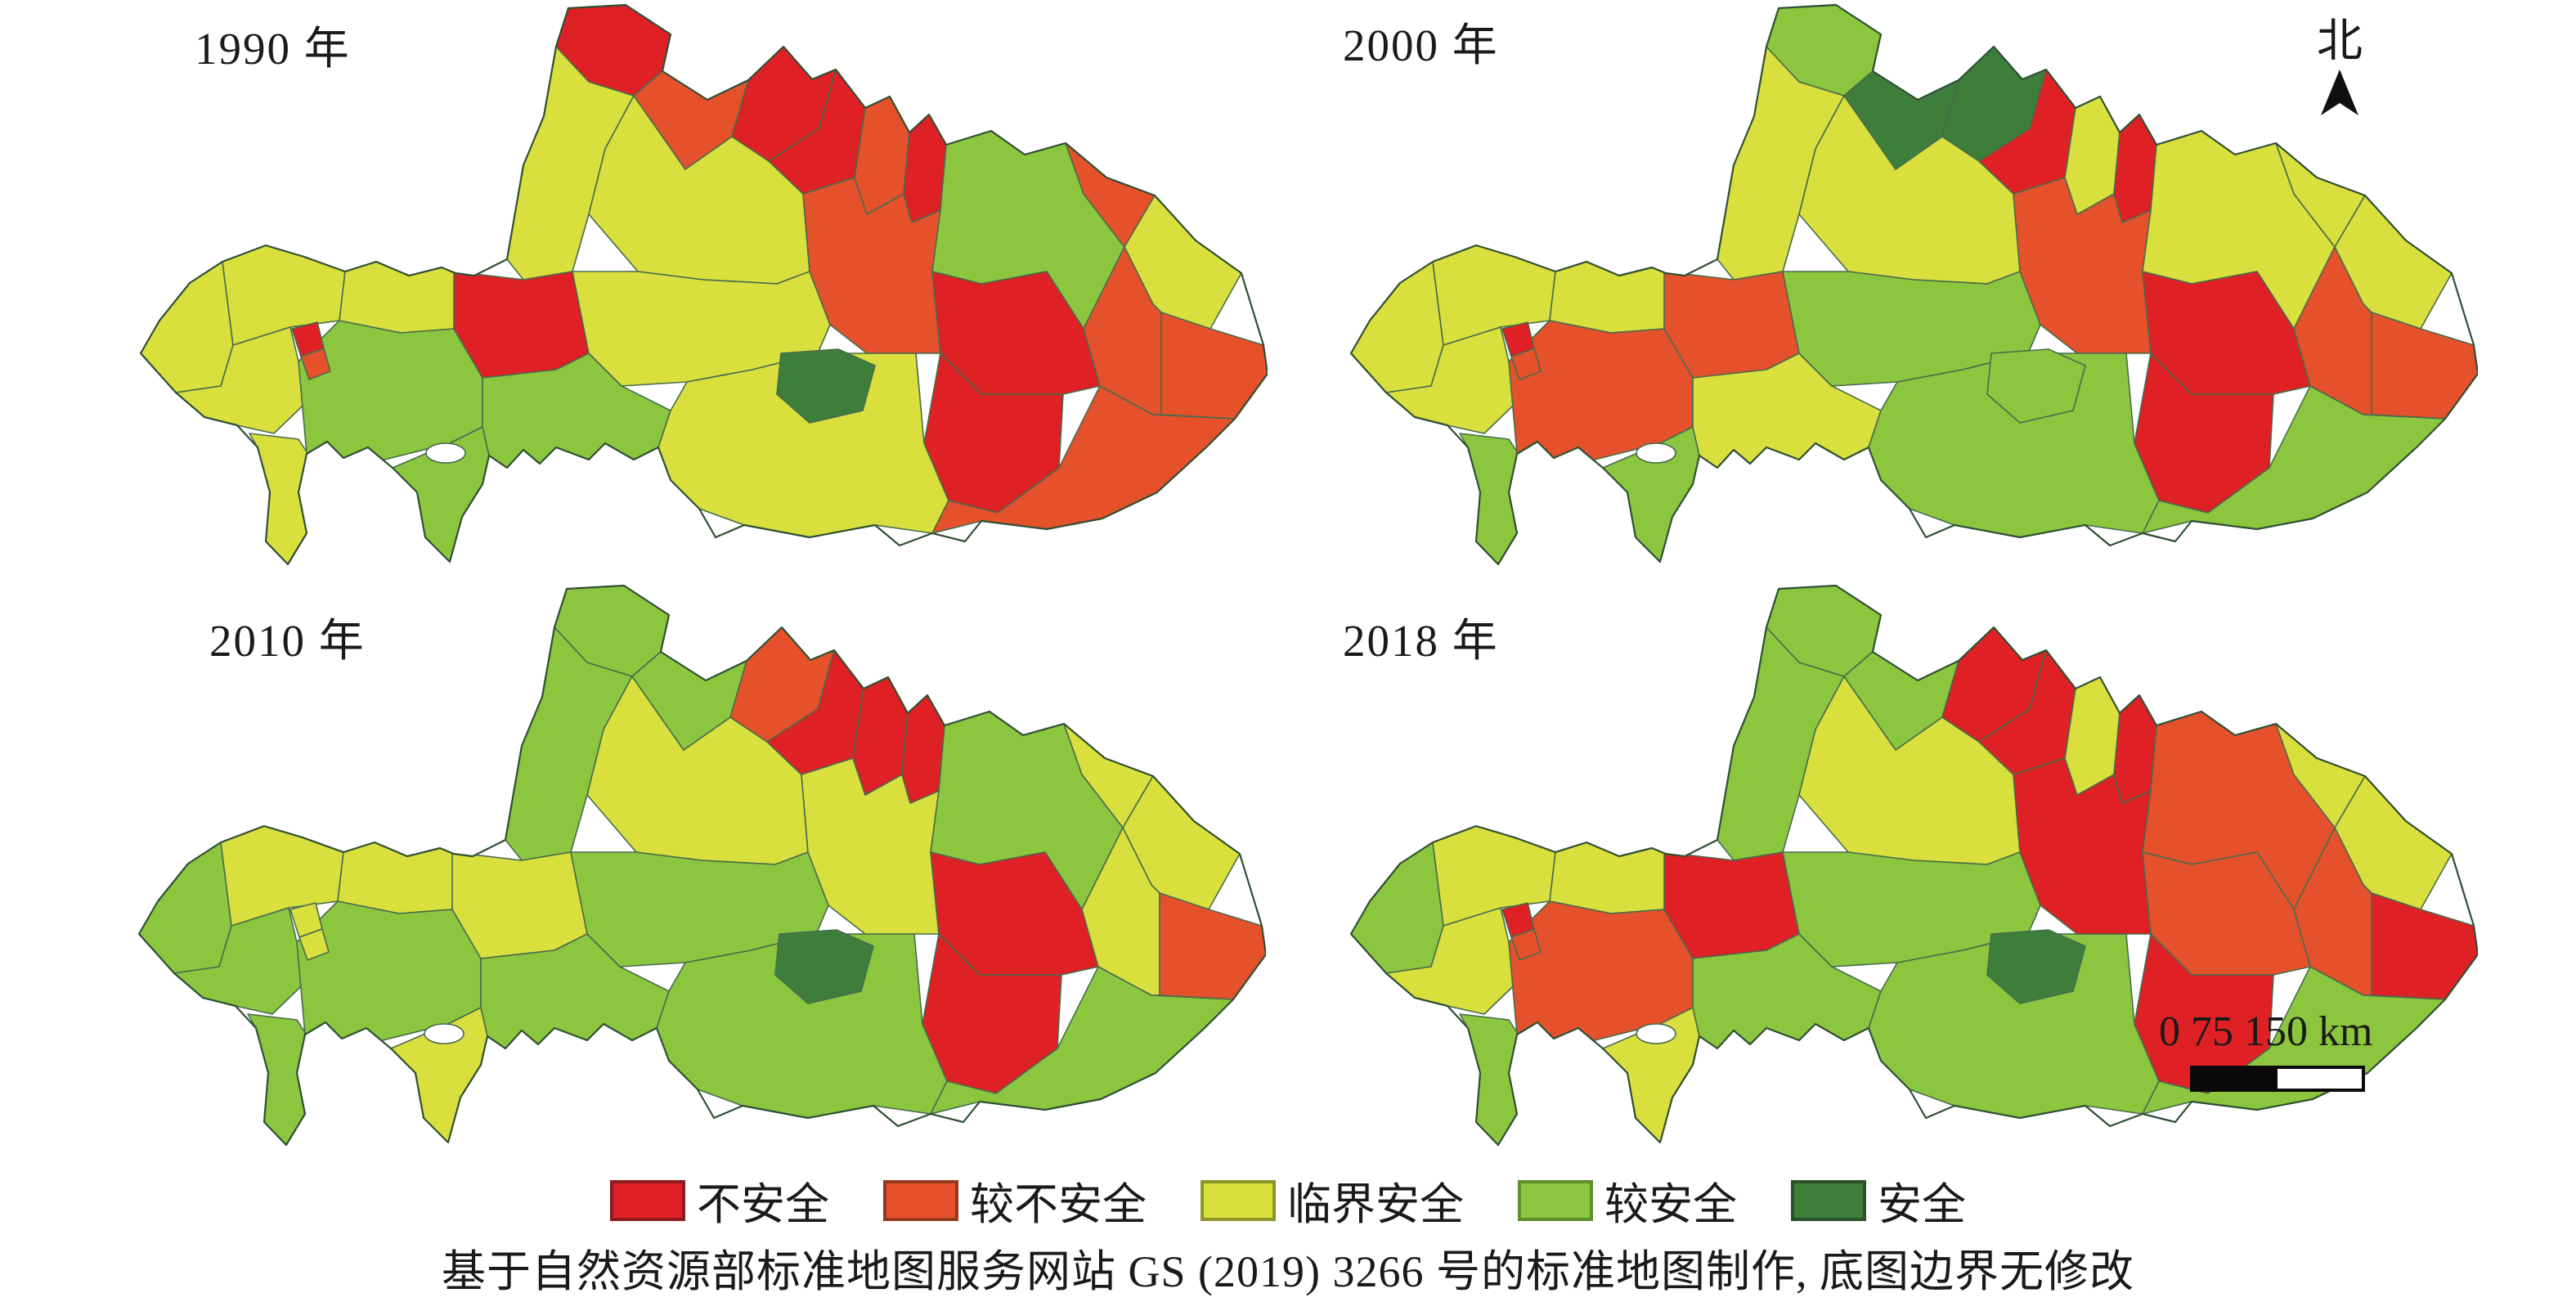  I want to click on scale-bar-segment-white, so click(2320, 1079).